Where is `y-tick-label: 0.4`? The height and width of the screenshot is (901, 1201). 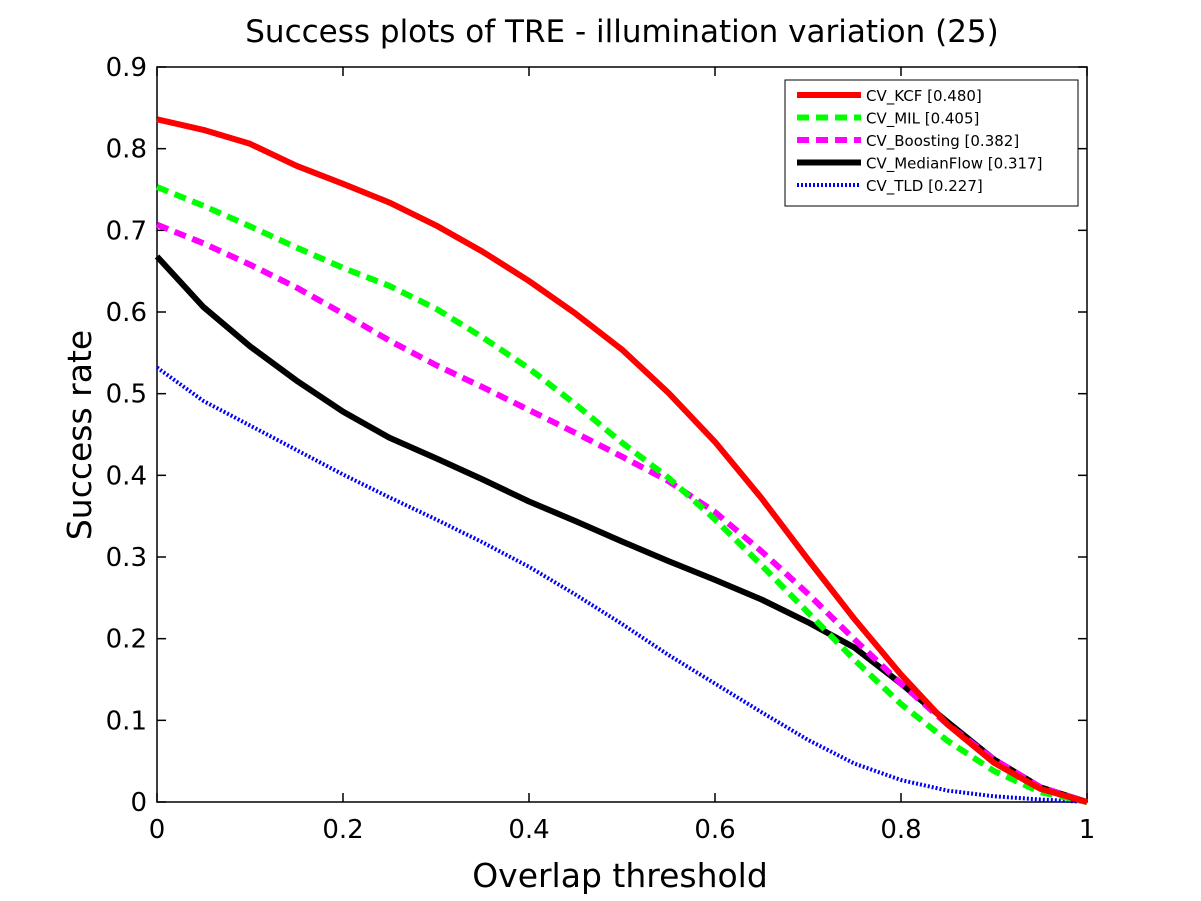
y-tick-label: 0.4 is located at coordinates (126, 476).